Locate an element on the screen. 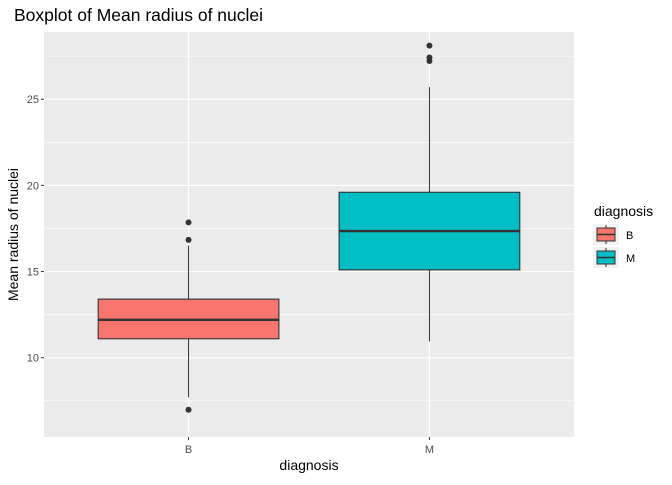 This screenshot has height=485, width=672. legend-label: B is located at coordinates (629, 236).